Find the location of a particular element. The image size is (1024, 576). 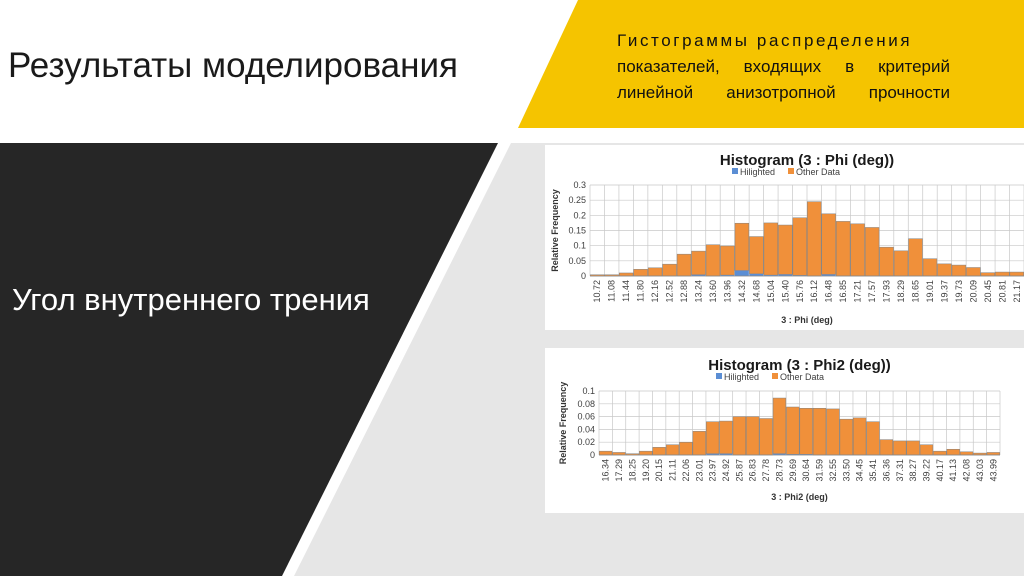

x-tick-label: 22.06 is located at coordinates (686, 470).